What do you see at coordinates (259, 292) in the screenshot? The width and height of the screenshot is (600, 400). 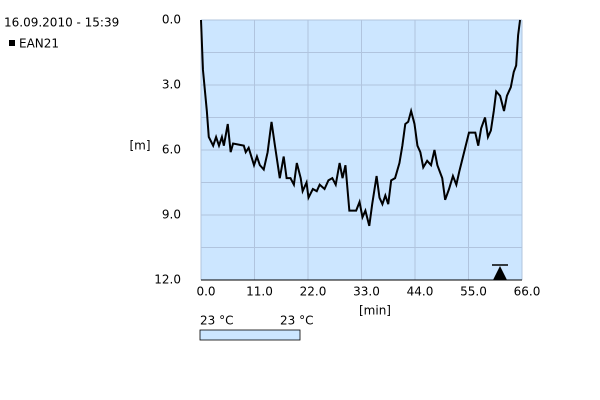 I see `x-tick-label: 11.0` at bounding box center [259, 292].